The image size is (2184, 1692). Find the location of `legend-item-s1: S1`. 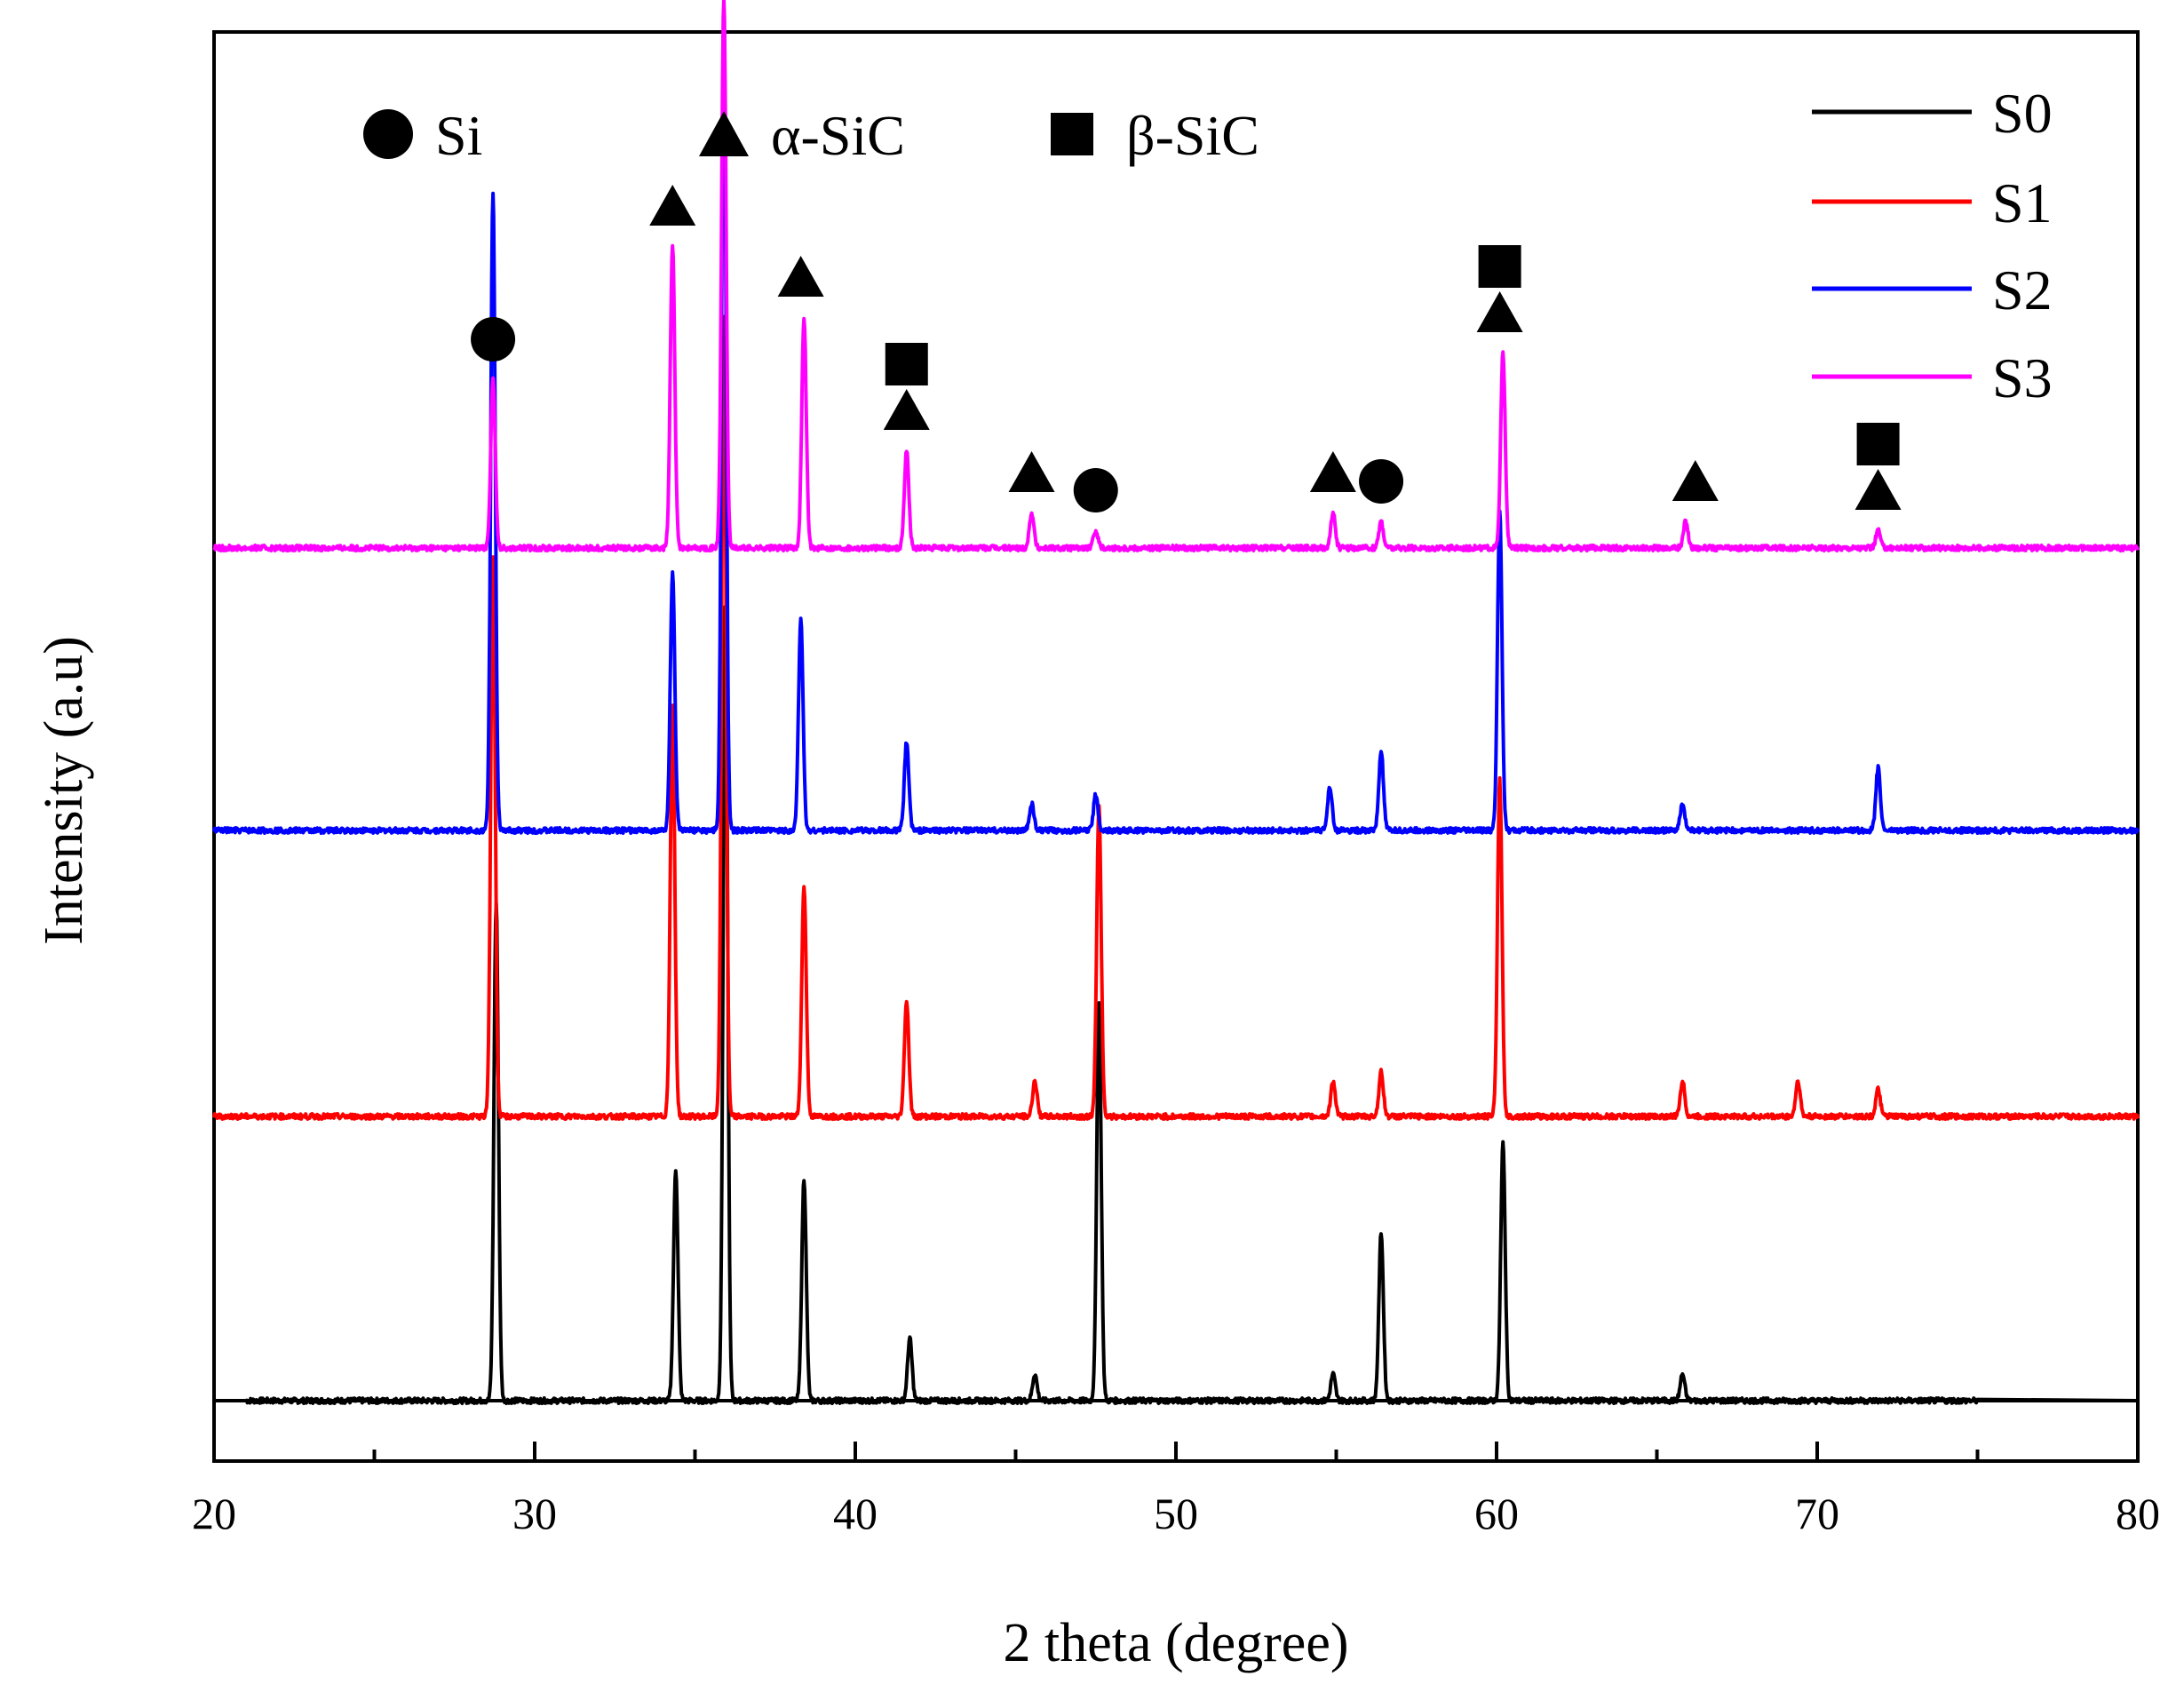

legend-item-s1: S1 is located at coordinates (1932, 203).